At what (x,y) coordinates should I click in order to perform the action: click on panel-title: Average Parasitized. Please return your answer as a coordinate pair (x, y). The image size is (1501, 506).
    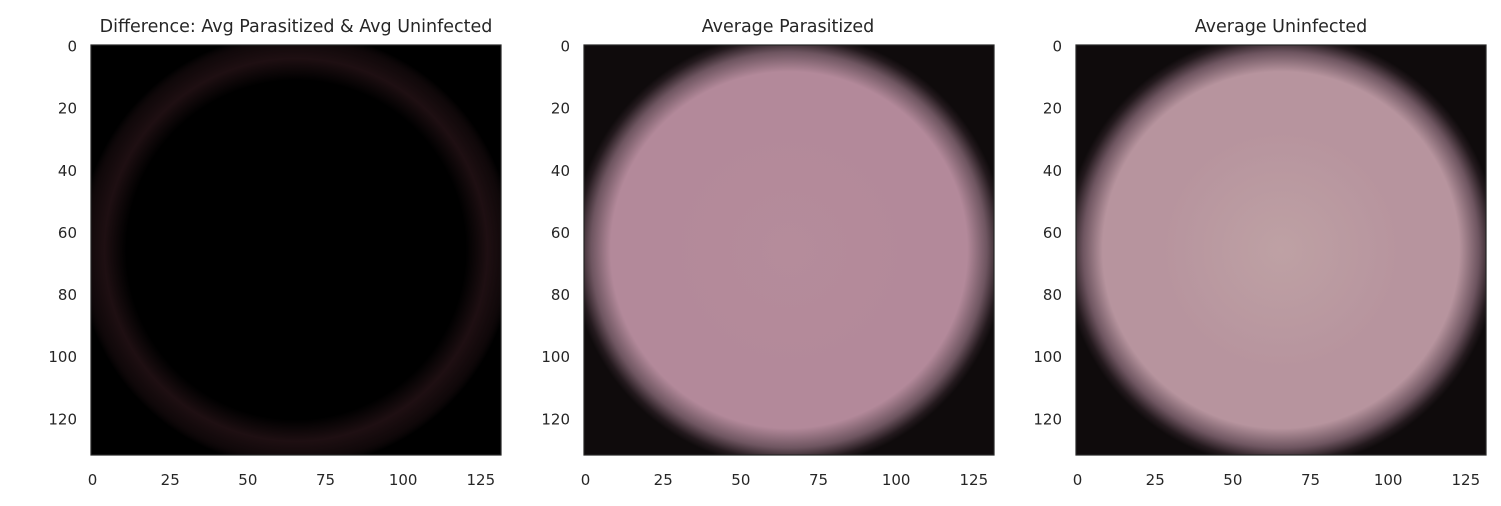
    Looking at the image, I should click on (788, 27).